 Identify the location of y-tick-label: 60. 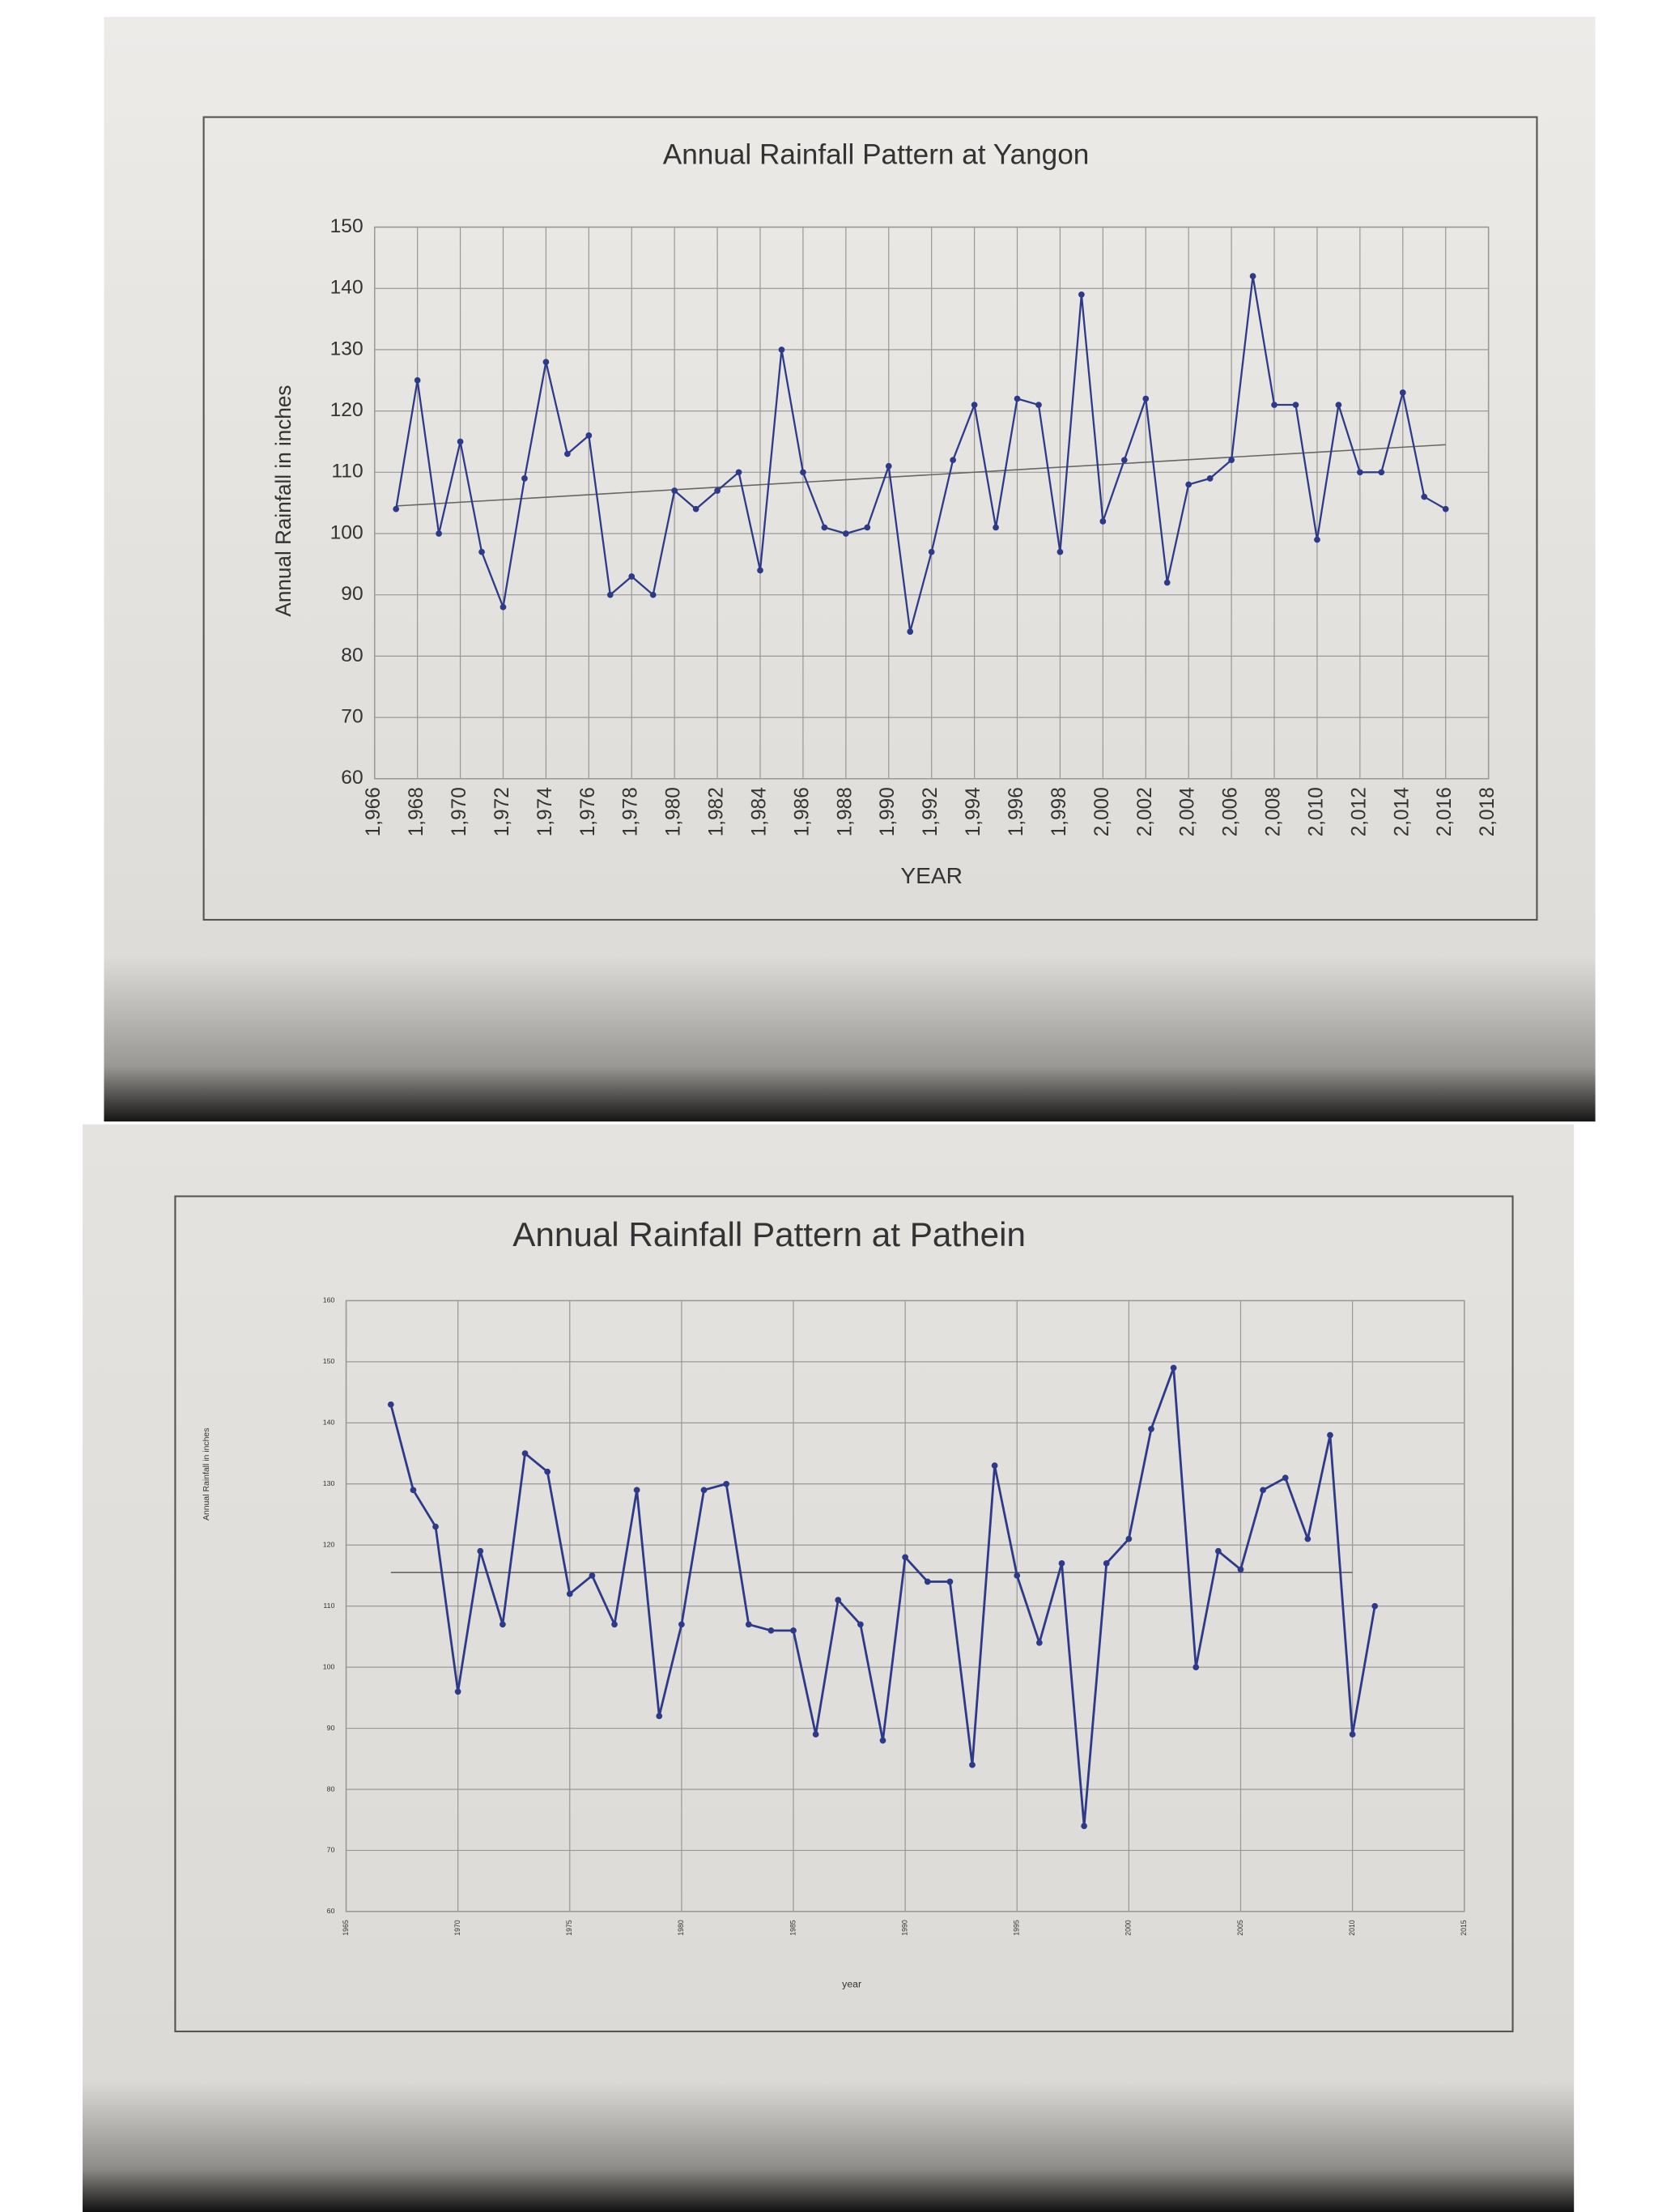
(352, 778).